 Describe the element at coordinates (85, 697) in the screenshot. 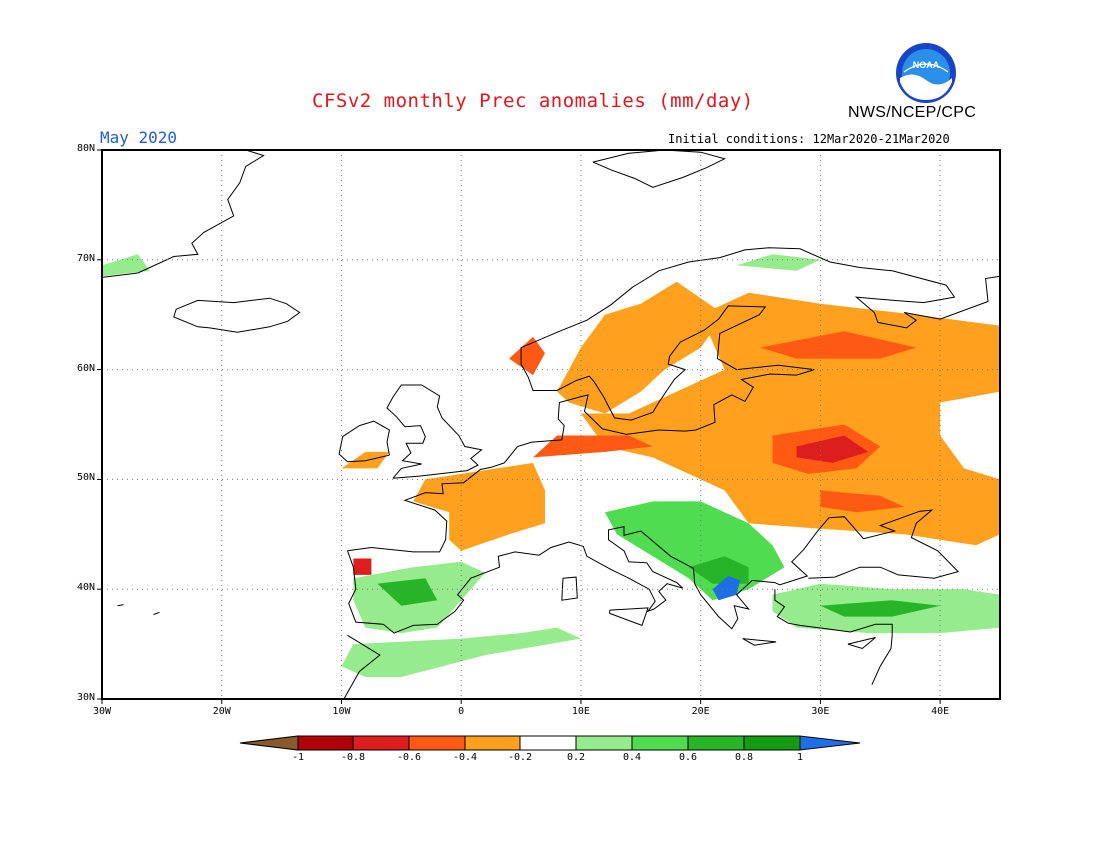

I see `lat-label: 30N` at that location.